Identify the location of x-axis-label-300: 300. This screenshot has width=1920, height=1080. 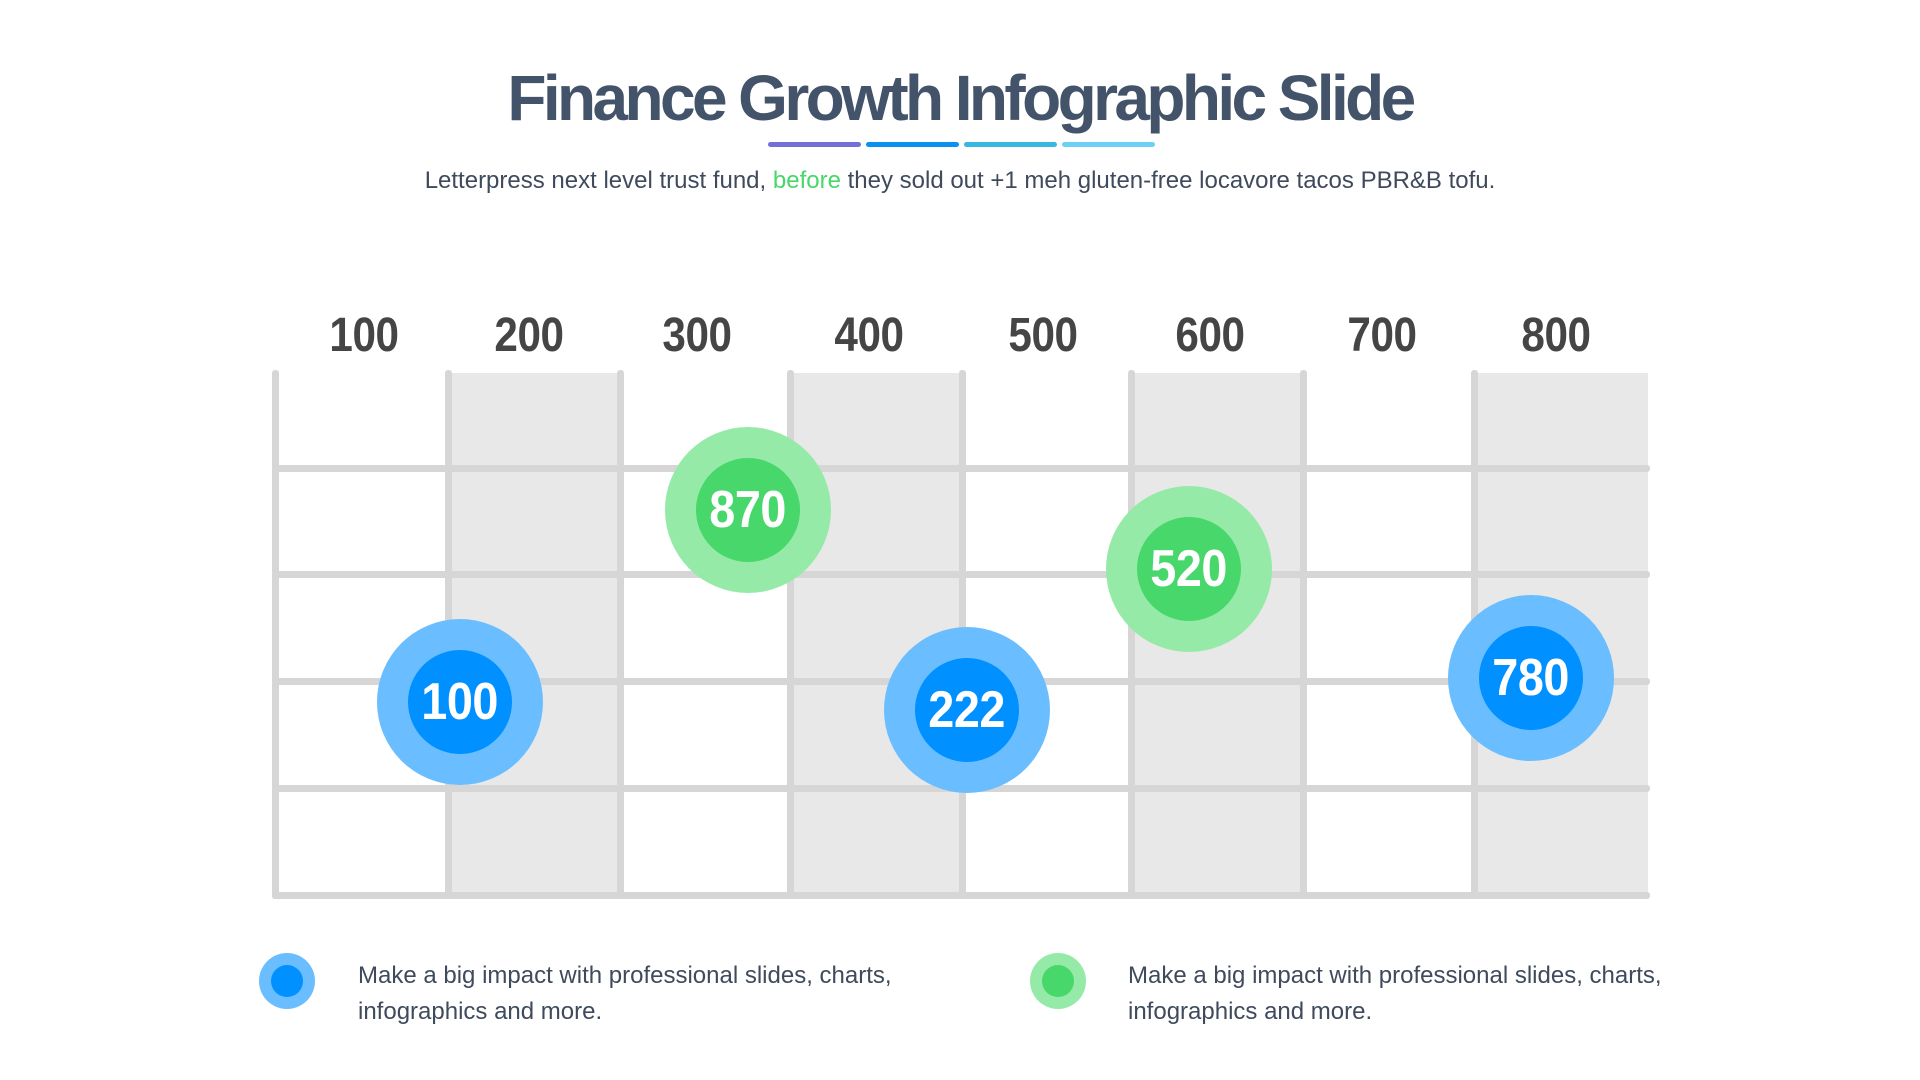
(697, 335).